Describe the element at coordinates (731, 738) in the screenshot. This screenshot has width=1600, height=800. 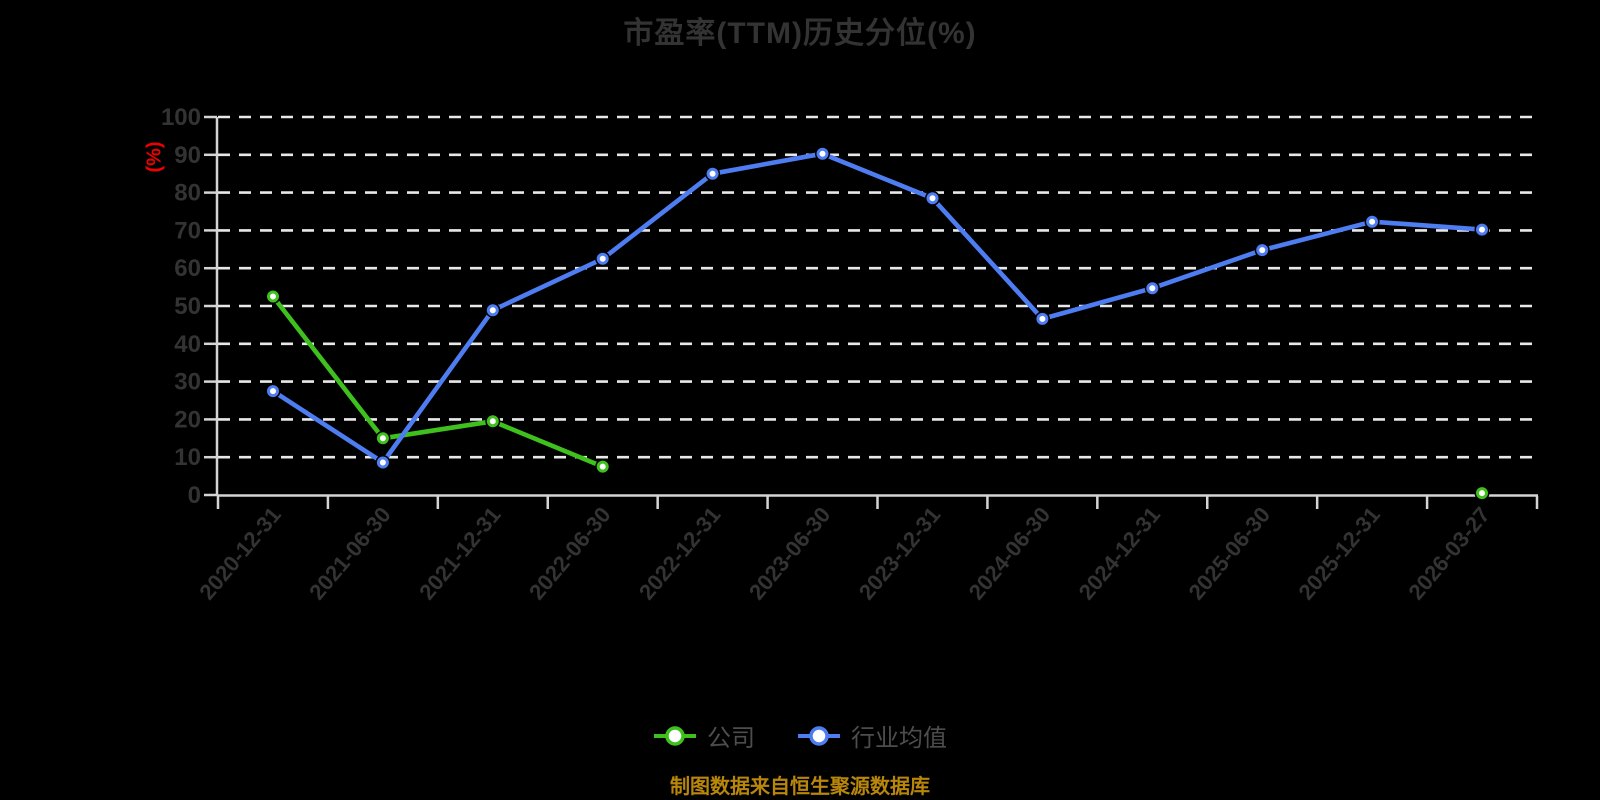
I see `legend-label-company: 公司` at that location.